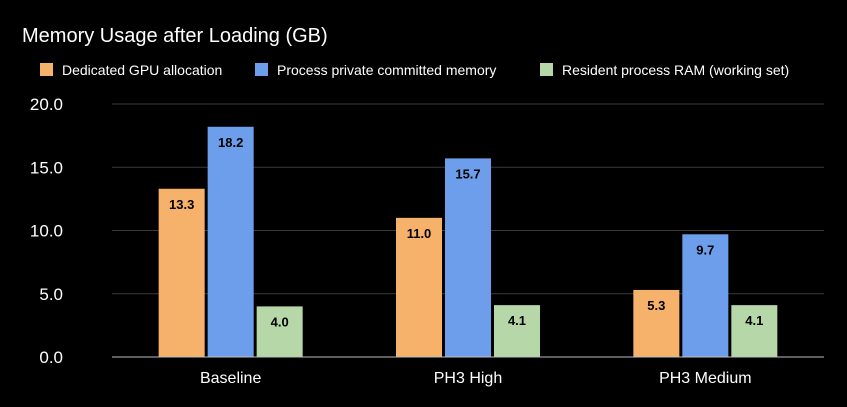 Image resolution: width=847 pixels, height=407 pixels. I want to click on data-label: 18.2, so click(230, 142).